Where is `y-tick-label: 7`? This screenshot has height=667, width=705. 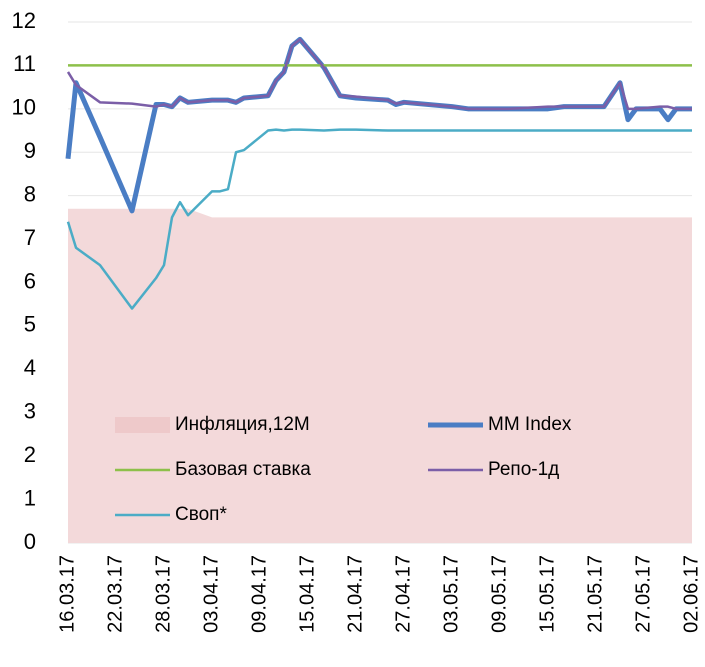 y-tick-label: 7 is located at coordinates (30, 237).